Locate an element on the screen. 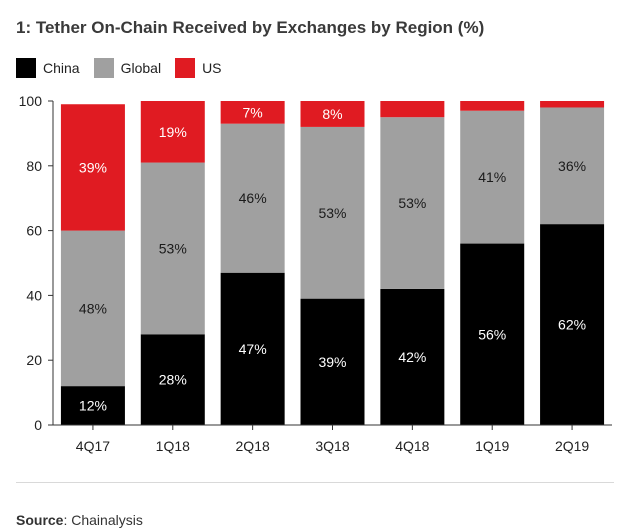  legend: China Global US is located at coordinates (126, 68).